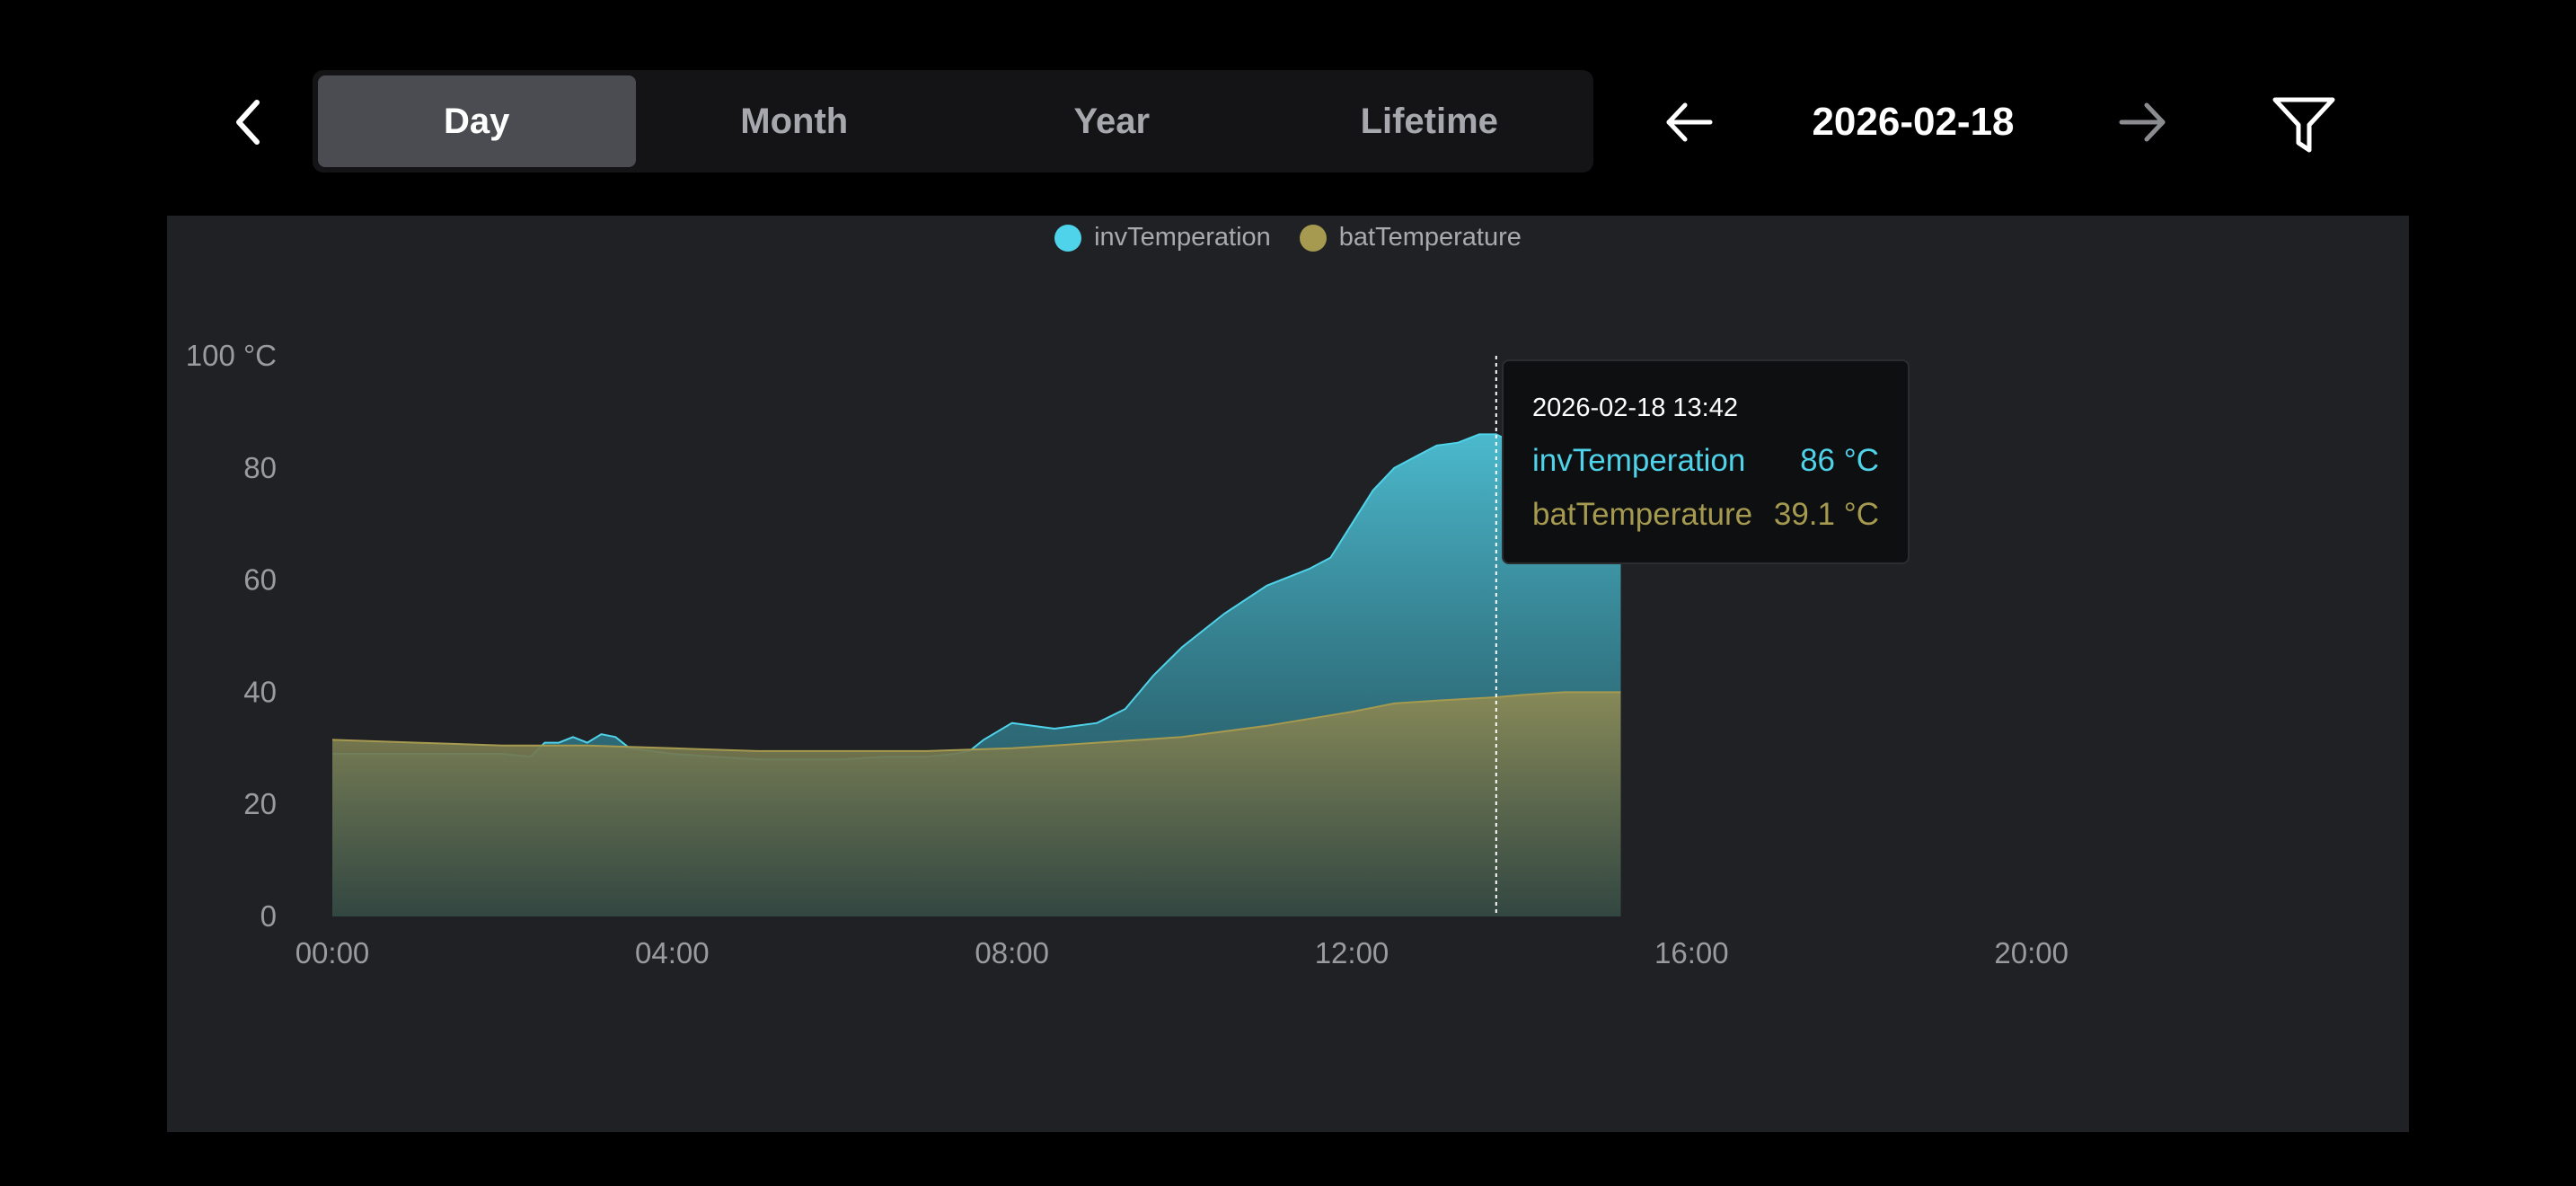 This screenshot has width=2576, height=1186. I want to click on tab-day: Day, so click(477, 121).